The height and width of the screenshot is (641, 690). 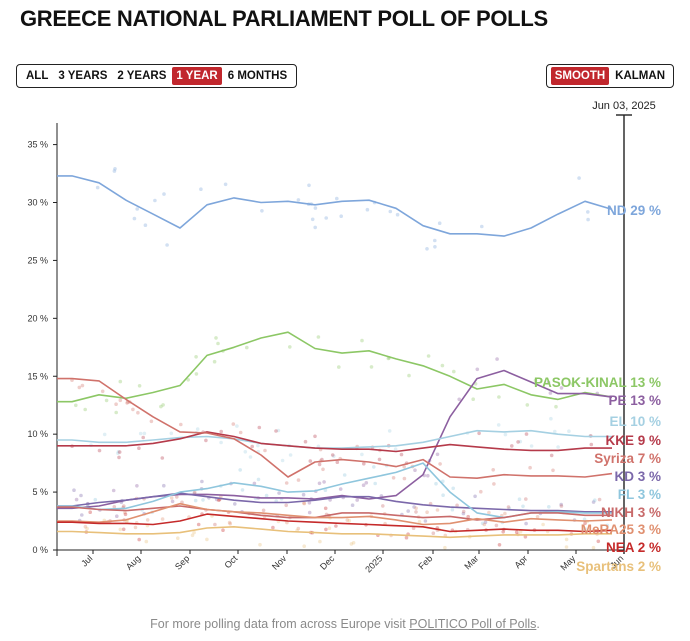 What do you see at coordinates (335, 206) in the screenshot?
I see `trend-line-nd` at bounding box center [335, 206].